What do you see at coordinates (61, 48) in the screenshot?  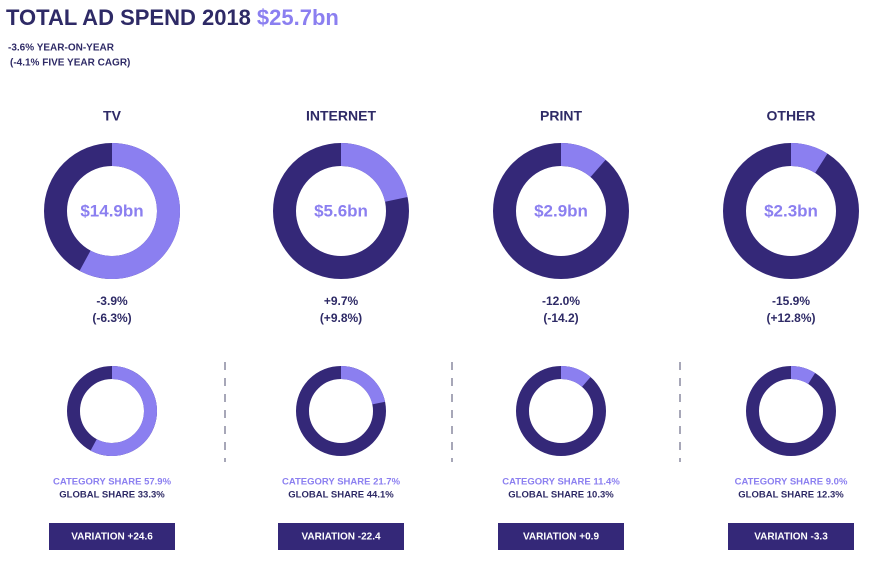 I see `yoy: -3.6% YEAR-ON-YEAR` at bounding box center [61, 48].